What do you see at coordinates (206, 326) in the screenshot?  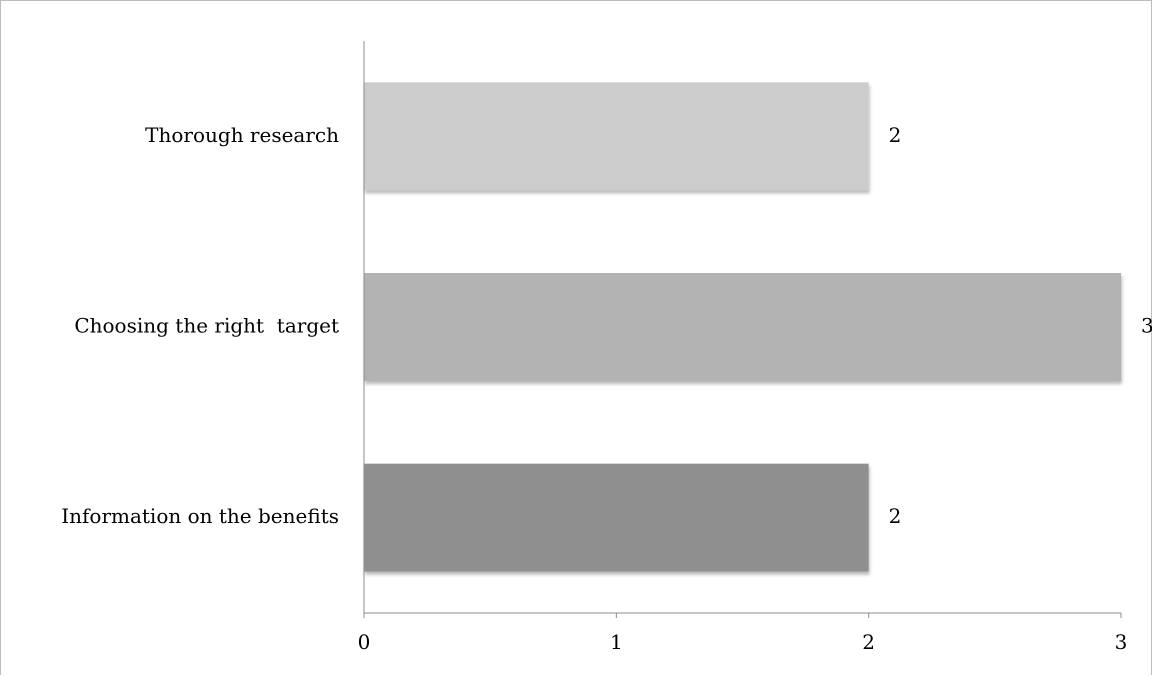 I see `category-label-2: Choosing the right target` at bounding box center [206, 326].